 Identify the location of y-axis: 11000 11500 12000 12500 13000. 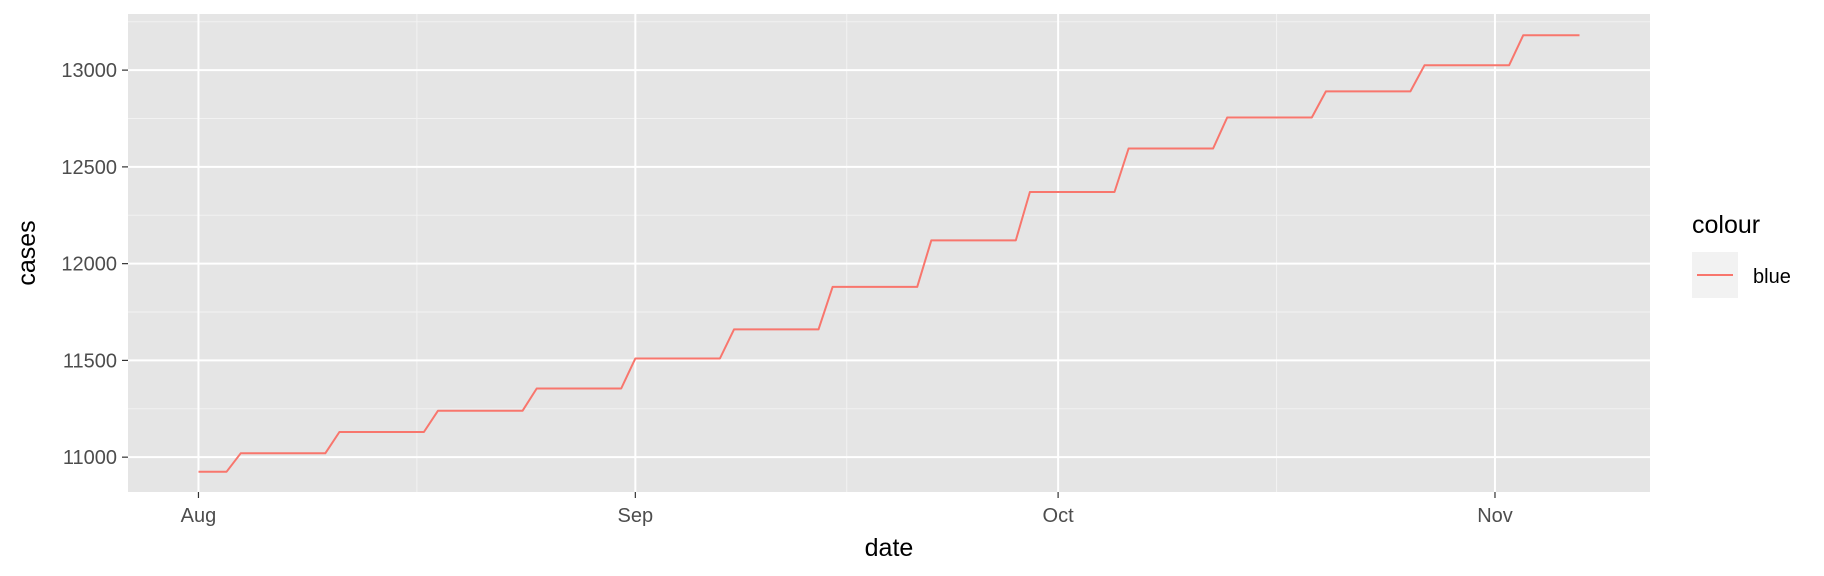
(94, 264).